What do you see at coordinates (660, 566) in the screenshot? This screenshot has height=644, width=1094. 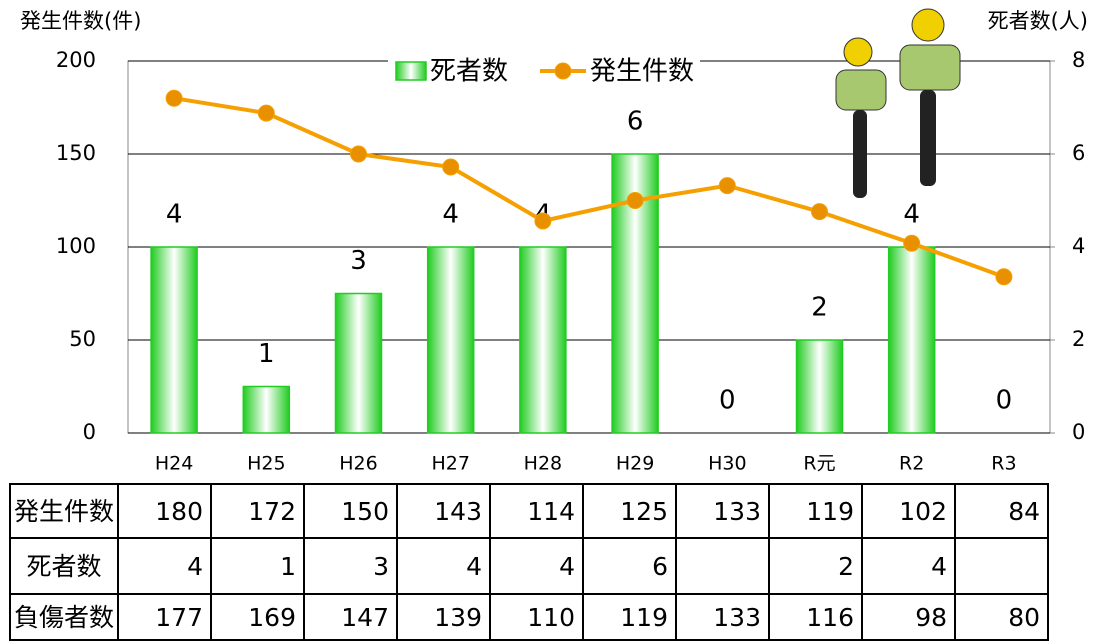 I see `table-value: 6` at bounding box center [660, 566].